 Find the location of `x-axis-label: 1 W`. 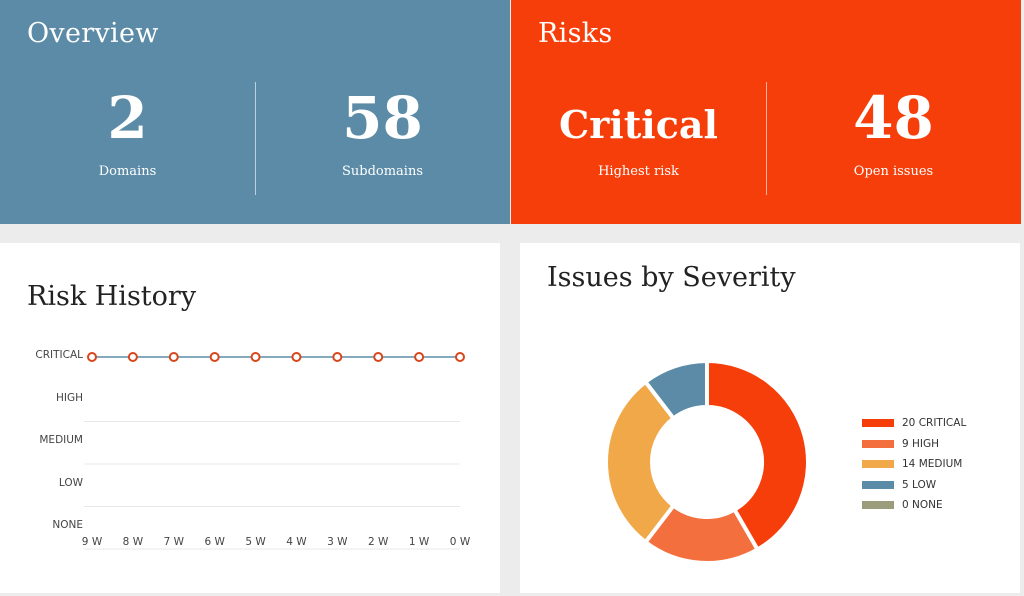

x-axis-label: 1 W is located at coordinates (419, 542).